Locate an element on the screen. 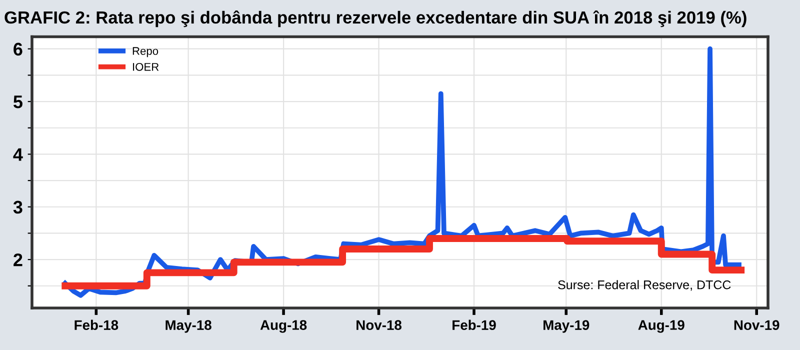 This screenshot has height=350, width=800. annotation: Surse: Federal Reserve, DTCC is located at coordinates (644, 285).